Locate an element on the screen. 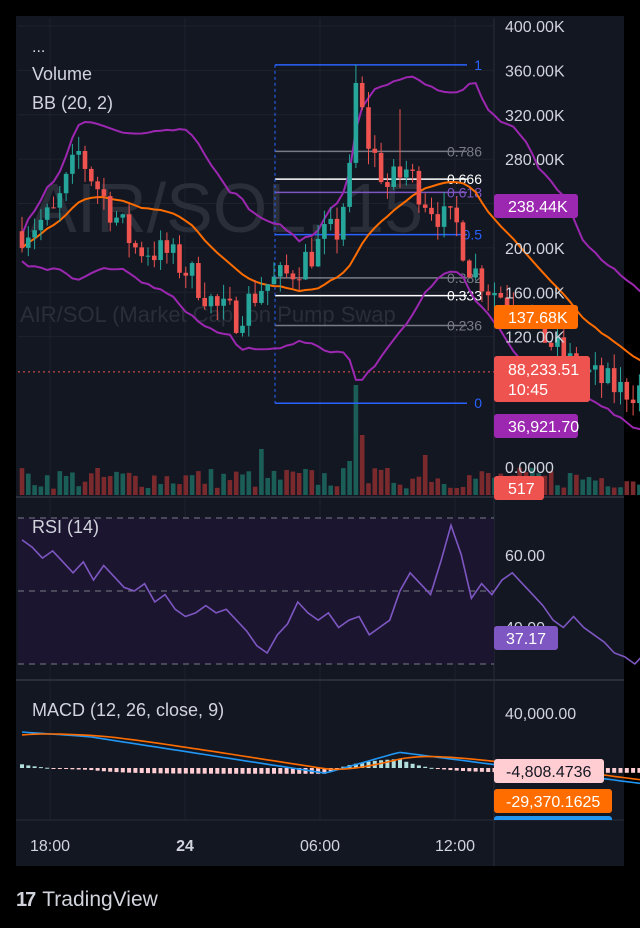 The image size is (640, 928). tradingview-brand: 17 TradingView is located at coordinates (87, 900).